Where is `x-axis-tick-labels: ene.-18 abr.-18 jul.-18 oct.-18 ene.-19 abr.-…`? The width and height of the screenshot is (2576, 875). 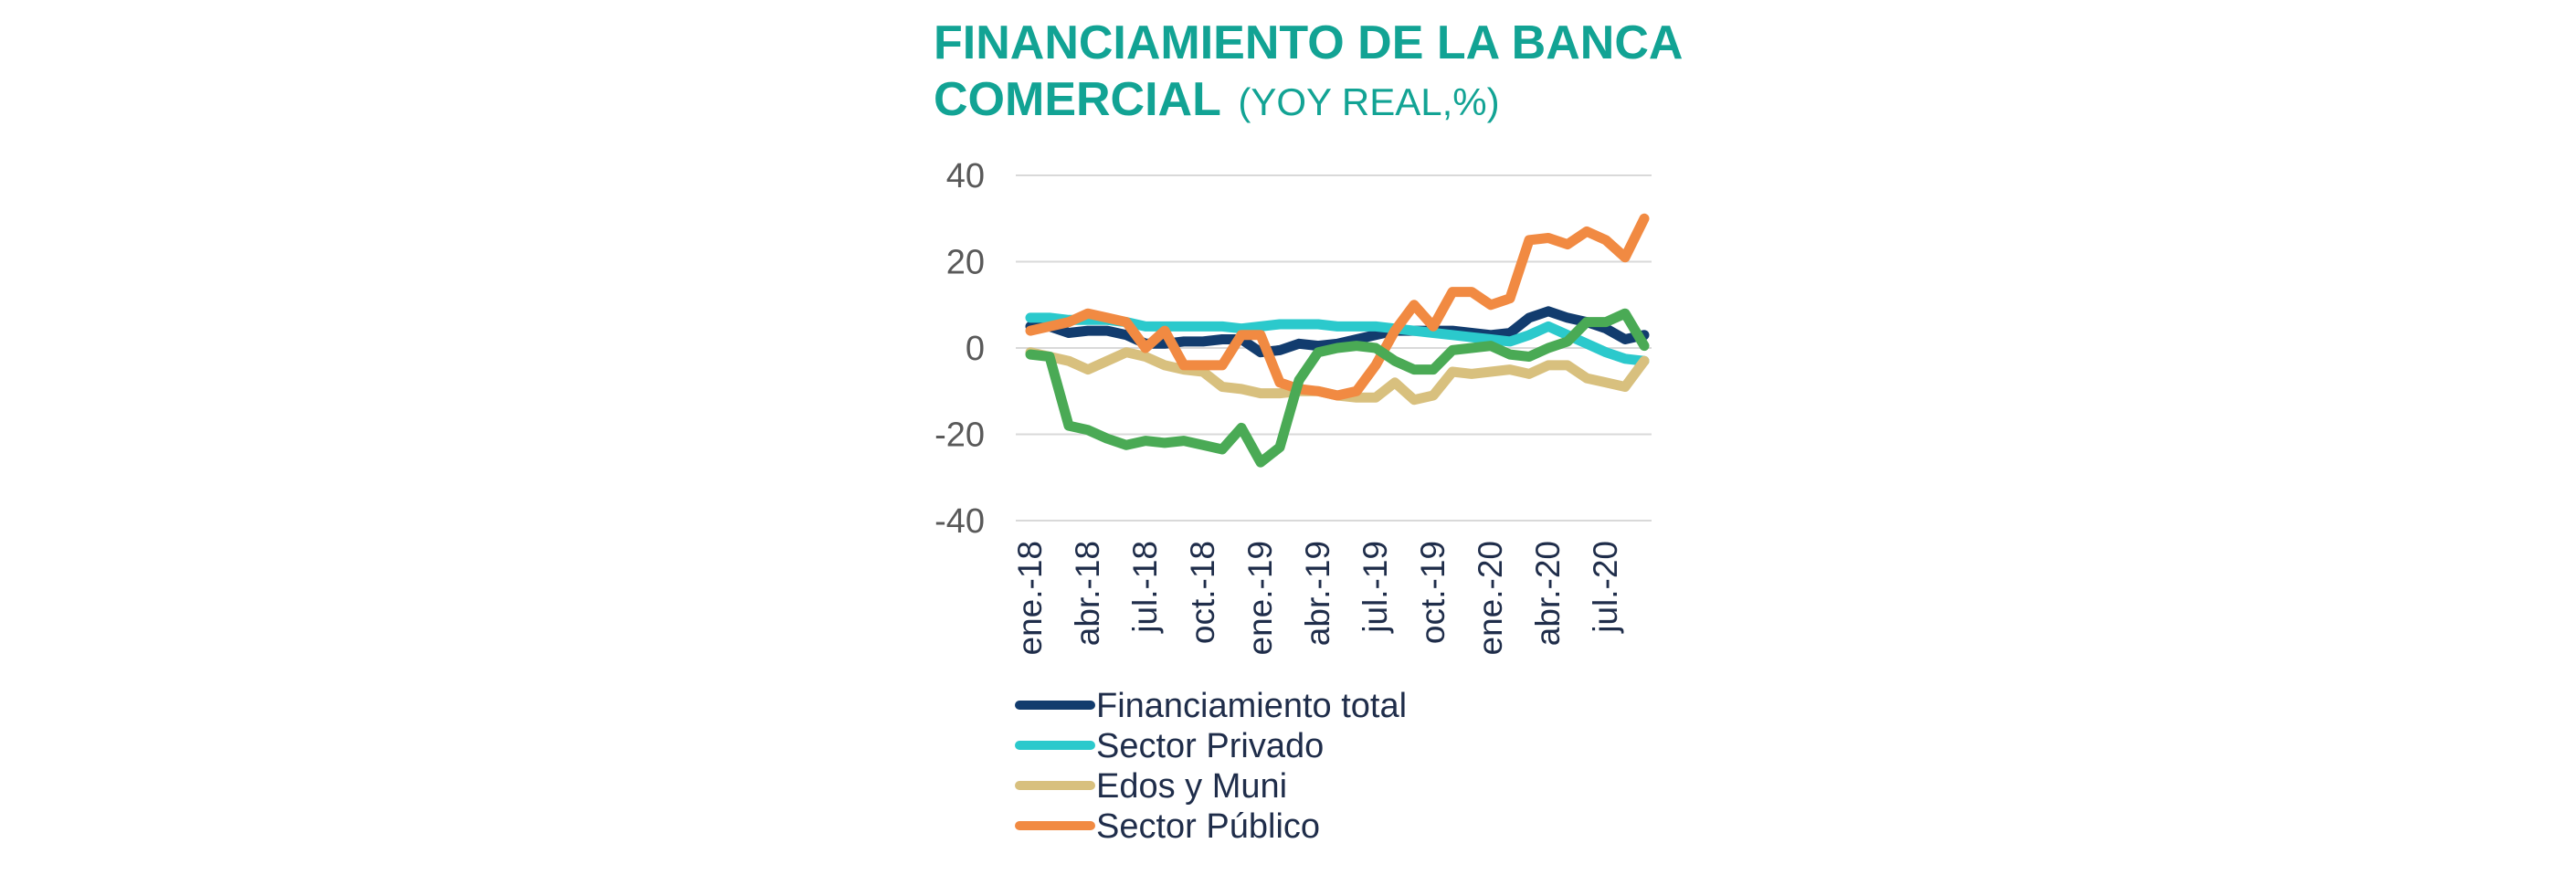 x-axis-tick-labels: ene.-18 abr.-18 jul.-18 oct.-18 ene.-19 abr.-… is located at coordinates (1317, 598).